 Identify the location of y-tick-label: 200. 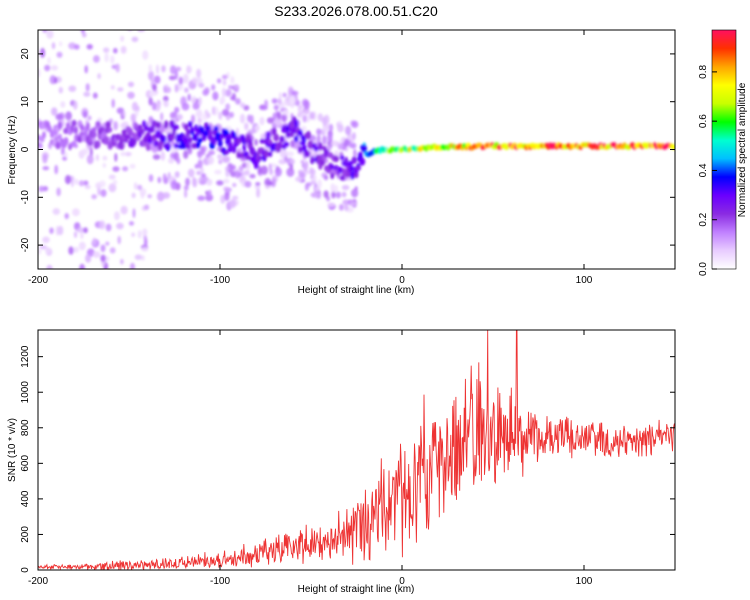
(25, 534).